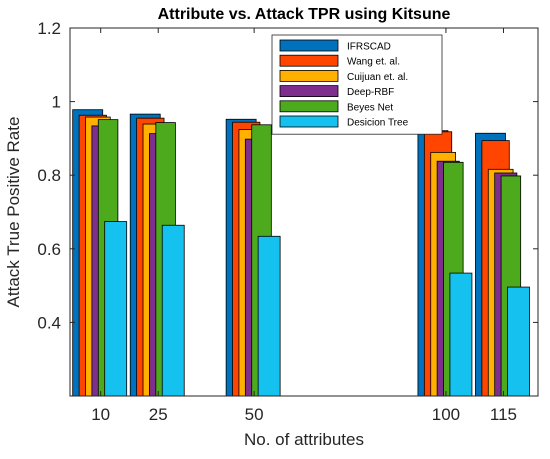 This screenshot has height=459, width=550. Describe the element at coordinates (158, 414) in the screenshot. I see `x-tick-label: 25` at that location.